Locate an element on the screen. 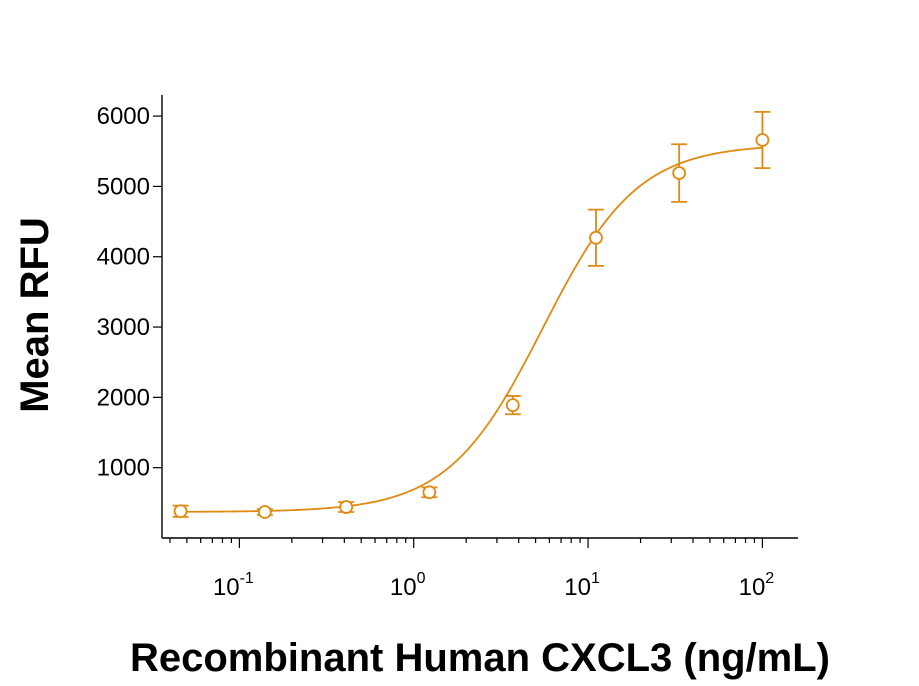  y-tick-label: 2000 is located at coordinates (123, 397).